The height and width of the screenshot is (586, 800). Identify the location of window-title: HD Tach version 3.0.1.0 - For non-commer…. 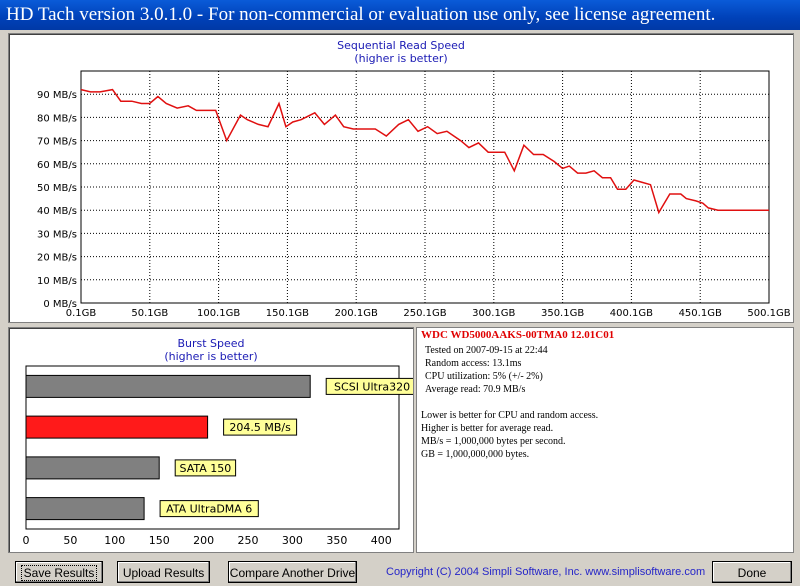
(361, 14).